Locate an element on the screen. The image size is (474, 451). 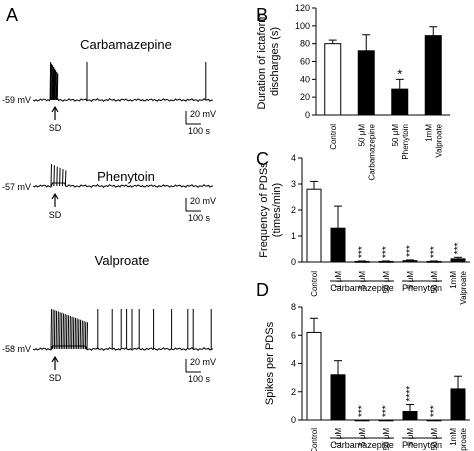
scale-bar is located at coordinates (193, 205).